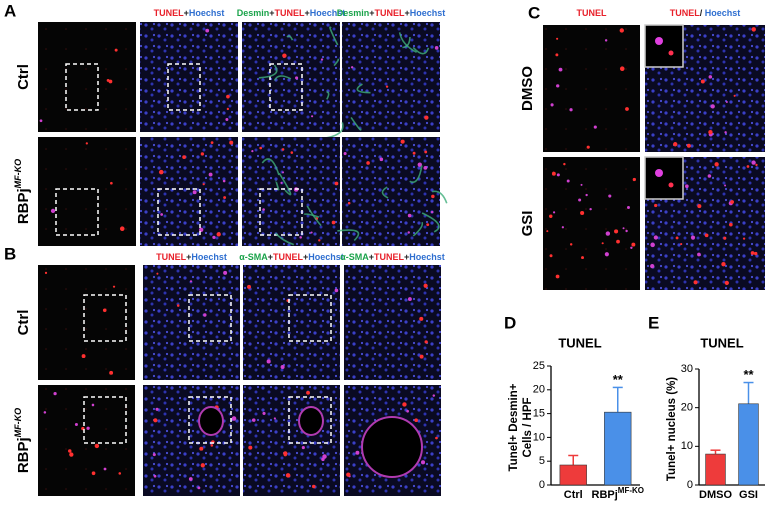 The width and height of the screenshot is (769, 512). Describe the element at coordinates (664, 178) in the screenshot. I see `inset` at that location.